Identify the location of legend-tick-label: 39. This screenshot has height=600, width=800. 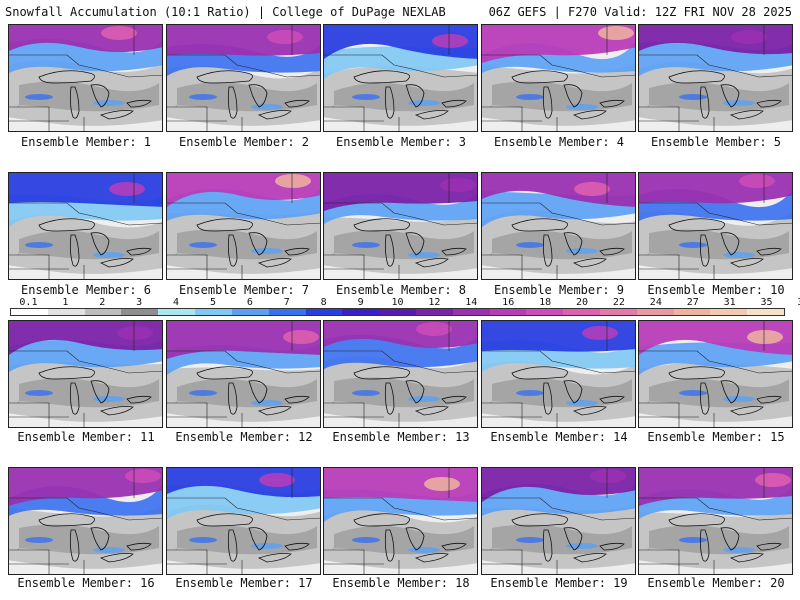
(798, 302).